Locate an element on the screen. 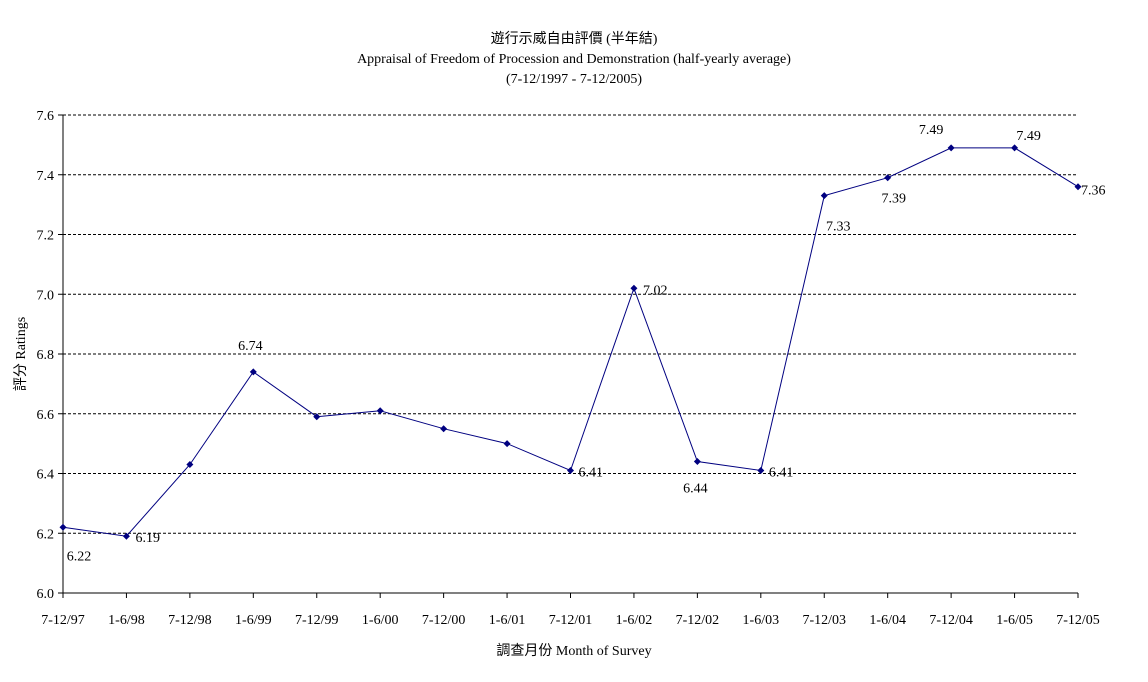  data-label: 6.22 is located at coordinates (79, 556).